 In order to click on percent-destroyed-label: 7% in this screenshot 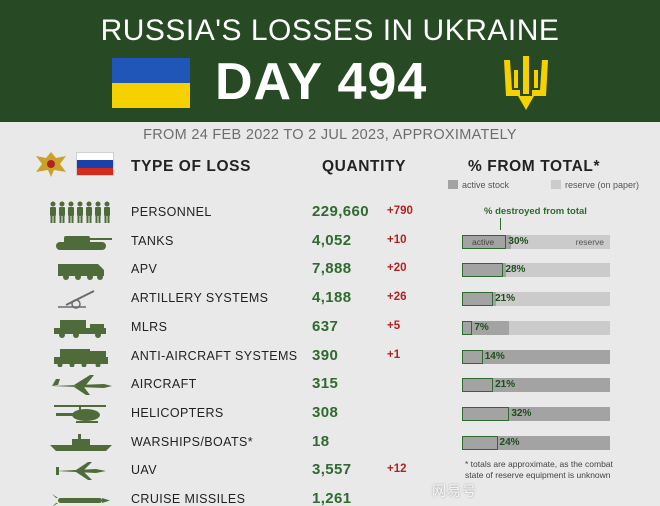, I will do `click(481, 327)`.